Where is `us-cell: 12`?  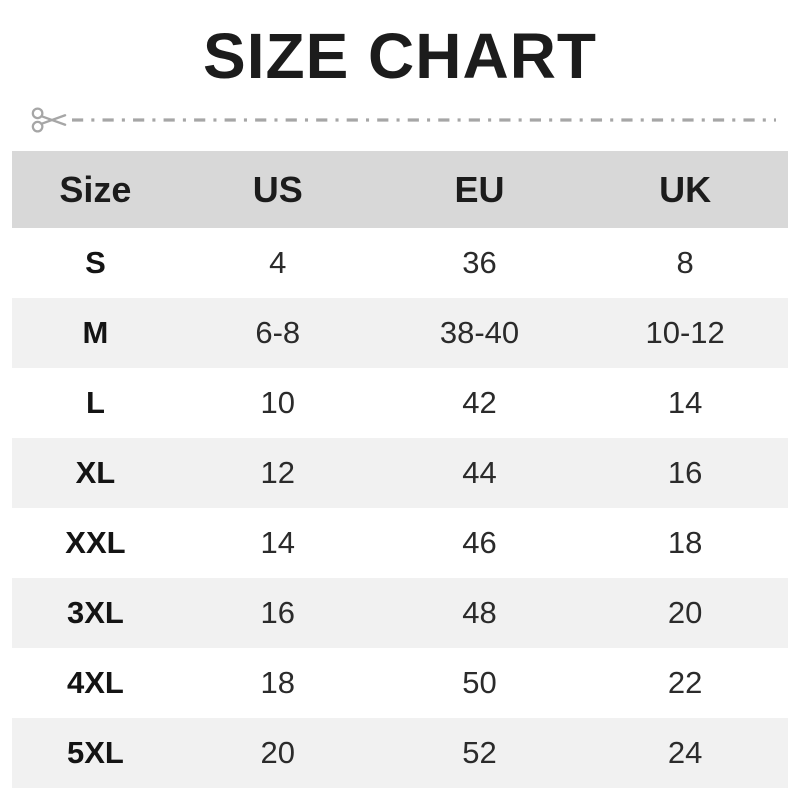 us-cell: 12 is located at coordinates (277, 472).